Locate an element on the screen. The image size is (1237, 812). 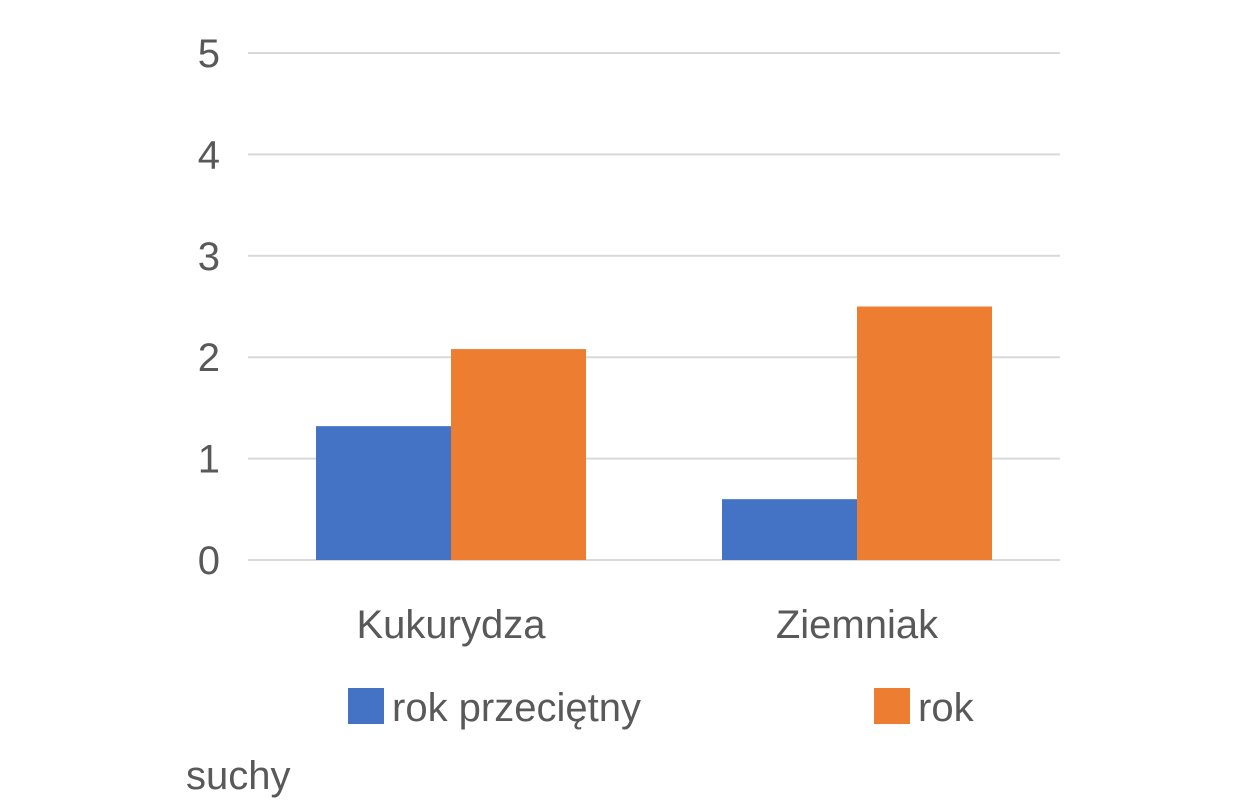
y-tick-label: 2 is located at coordinates (209, 358).